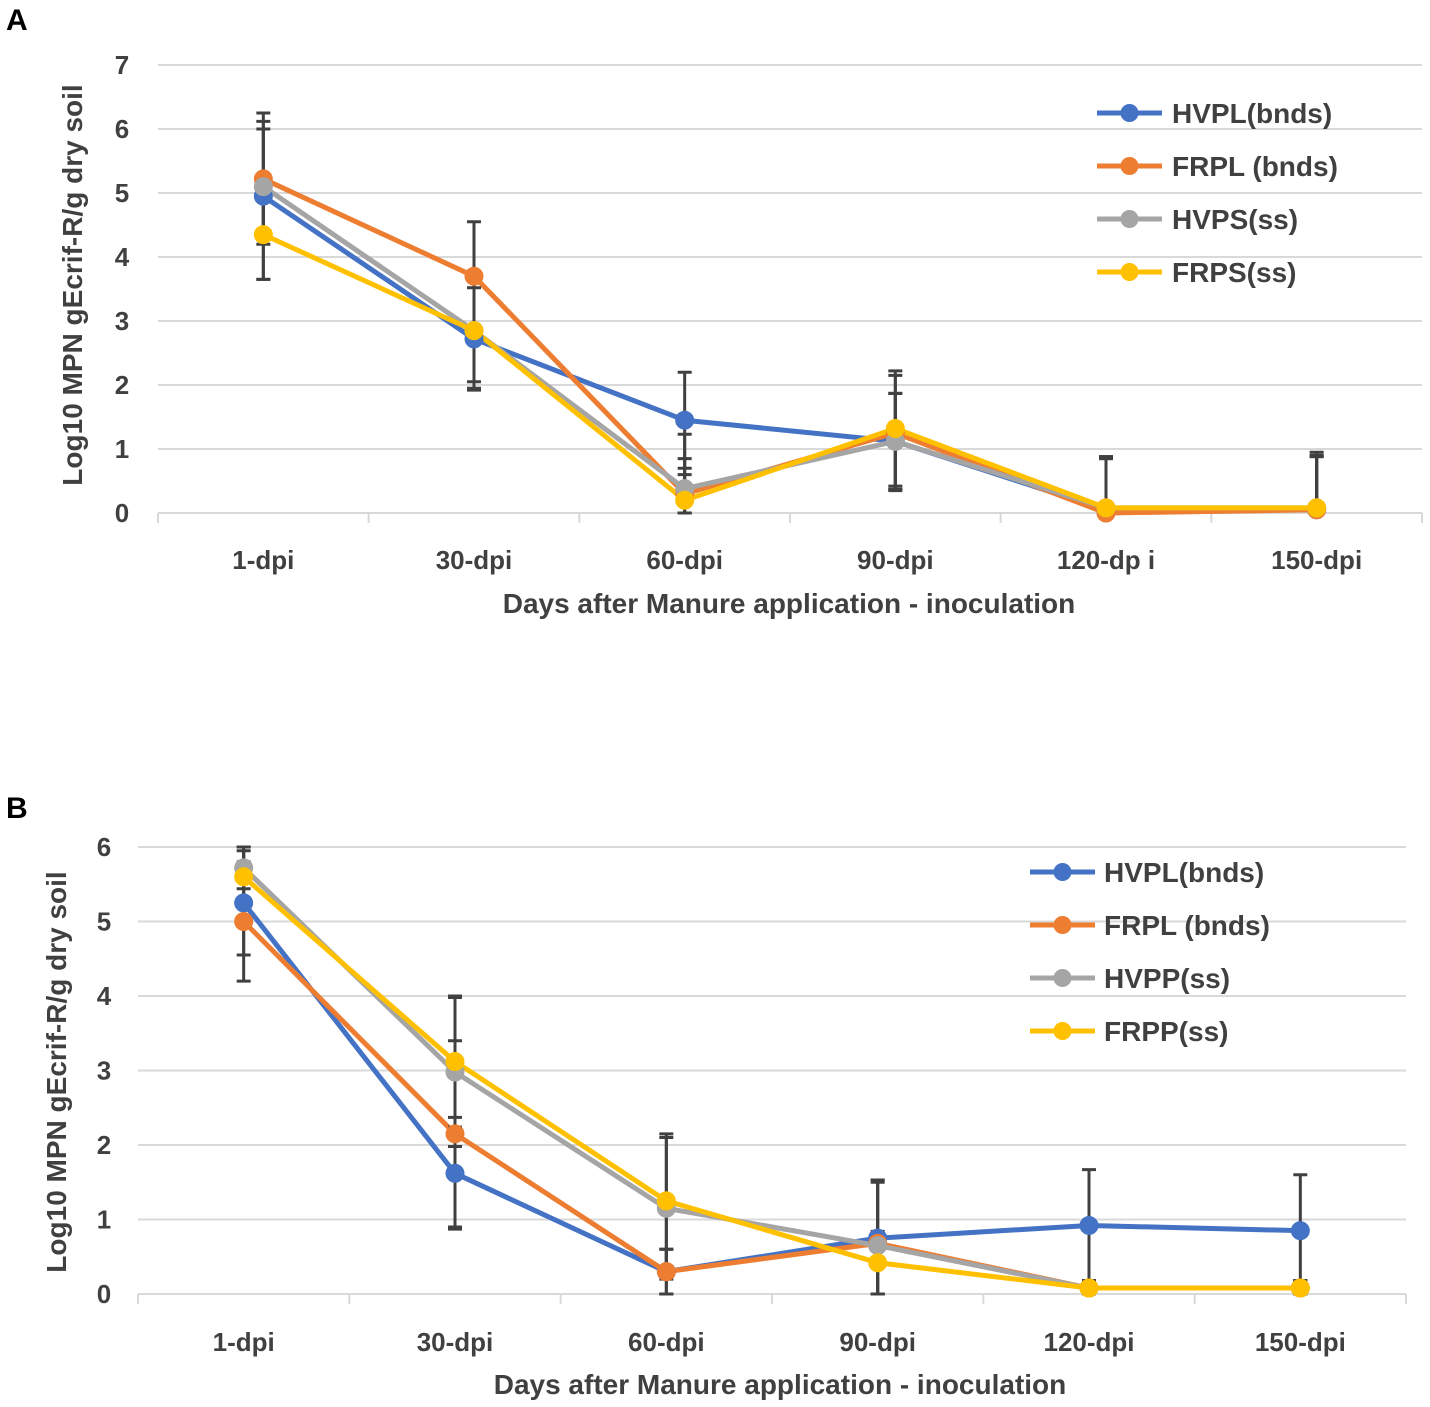 The height and width of the screenshot is (1407, 1430). Describe the element at coordinates (56, 1071) in the screenshot. I see `panel-b-ylabel: Log10 MPN gEcrif-R/g dry soil` at that location.